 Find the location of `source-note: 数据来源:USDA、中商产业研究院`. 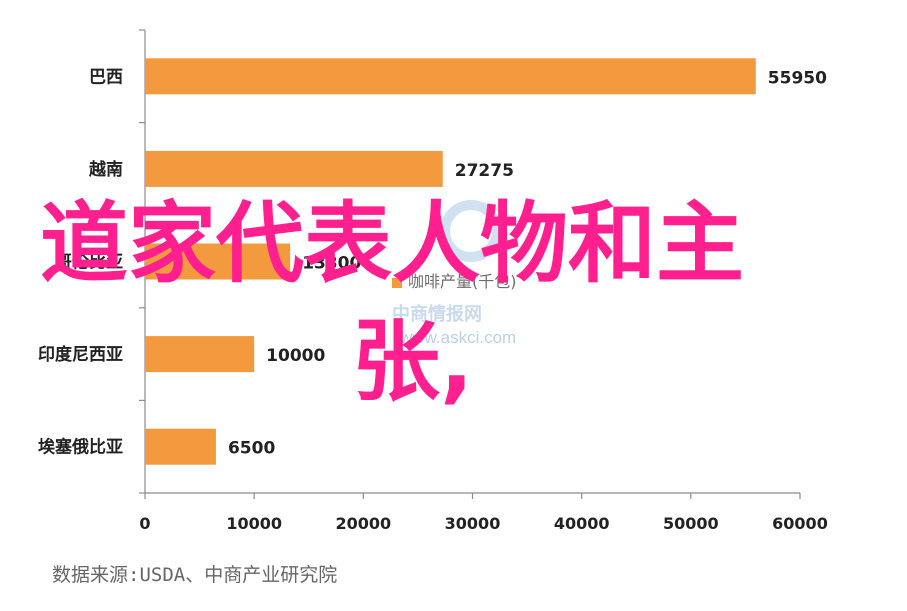

source-note: 数据来源:USDA、中商产业研究院 is located at coordinates (195, 575).